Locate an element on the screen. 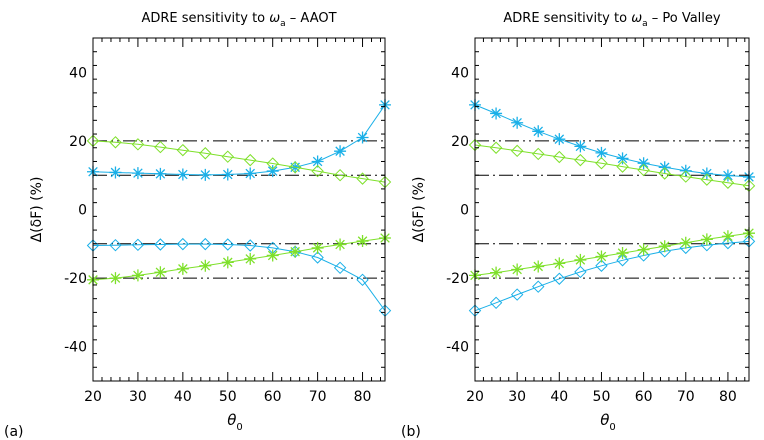 This screenshot has height=440, width=764. x-axis-label: θ0 is located at coordinates (608, 422).